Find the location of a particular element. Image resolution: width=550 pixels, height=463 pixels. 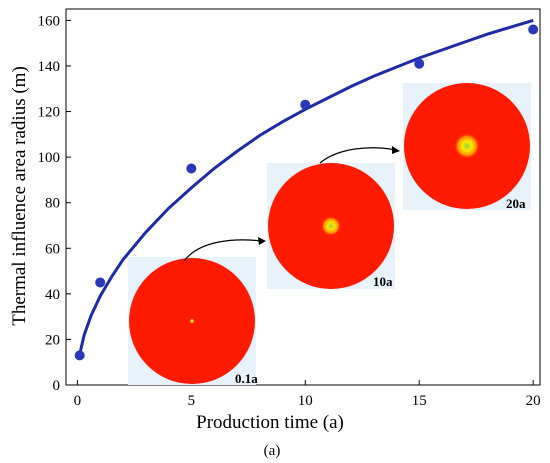

y-tick-label: 140 is located at coordinates (49, 67).